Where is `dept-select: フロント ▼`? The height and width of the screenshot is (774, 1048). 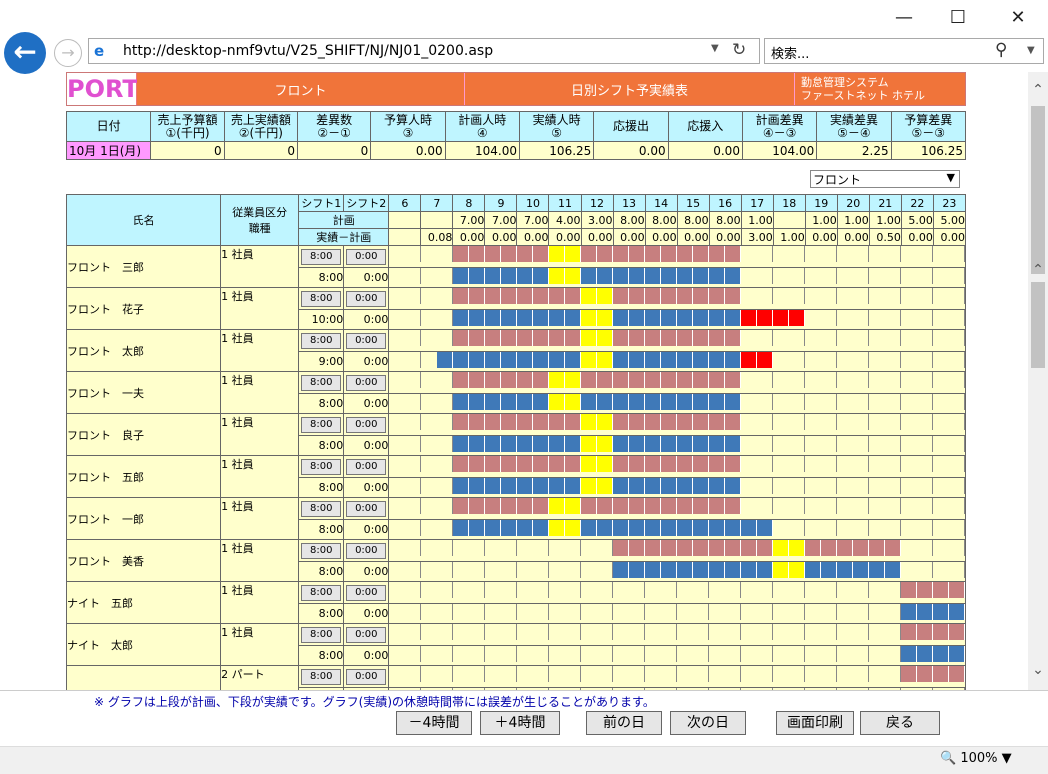 dept-select: フロント ▼ is located at coordinates (885, 179).